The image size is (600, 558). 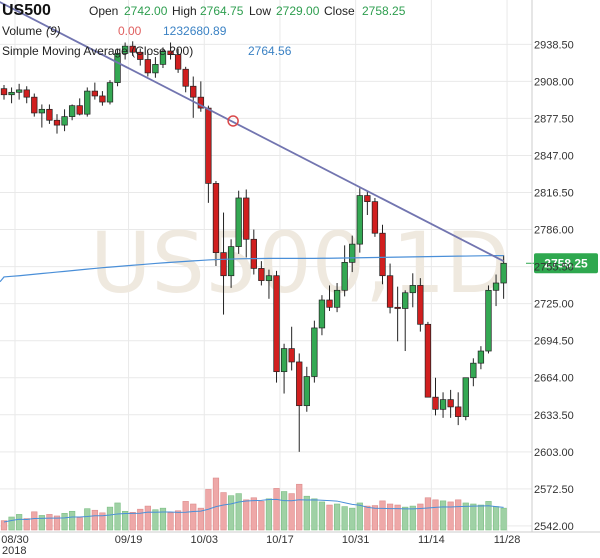 I want to click on x-tick-label: 11/14, so click(x=431, y=540).